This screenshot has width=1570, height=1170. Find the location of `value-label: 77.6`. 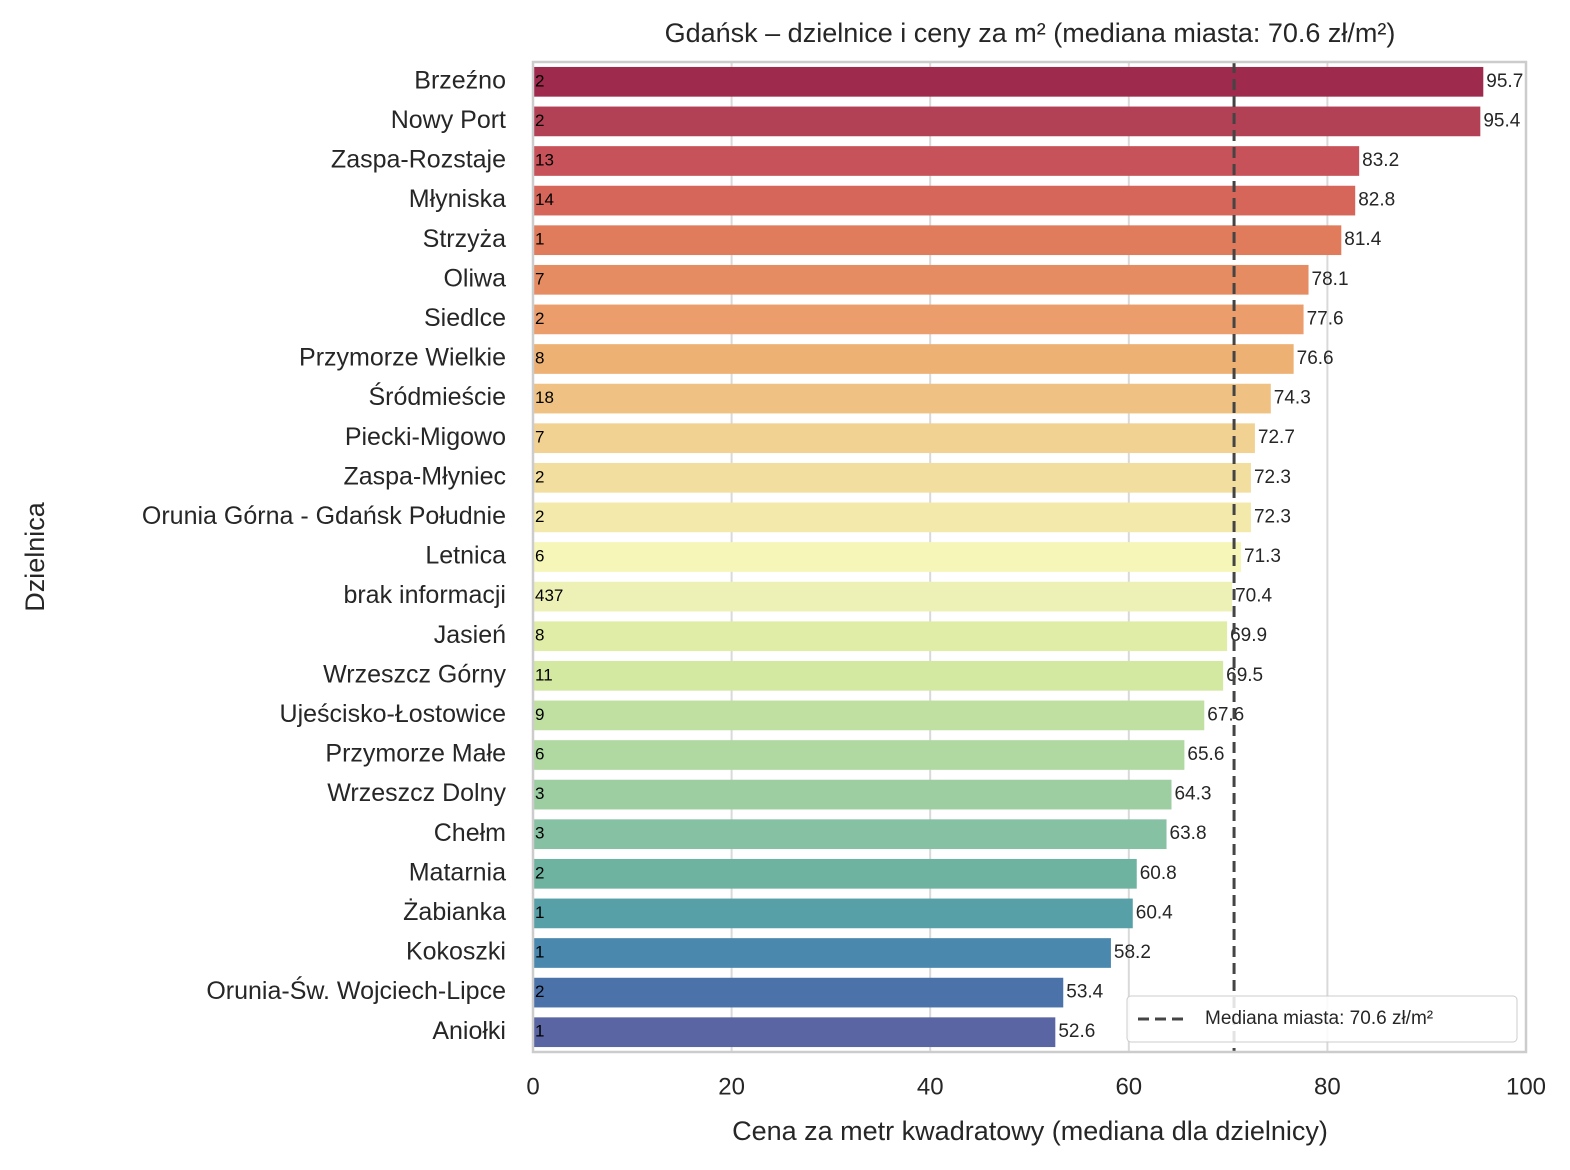

value-label: 77.6 is located at coordinates (1325, 318).